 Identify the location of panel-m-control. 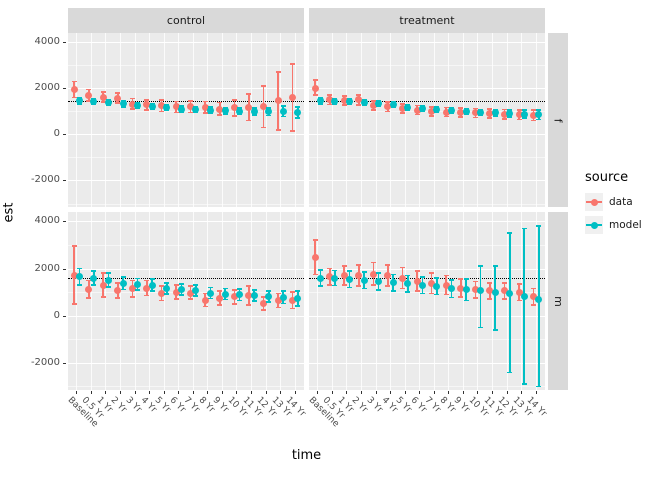
(186, 301).